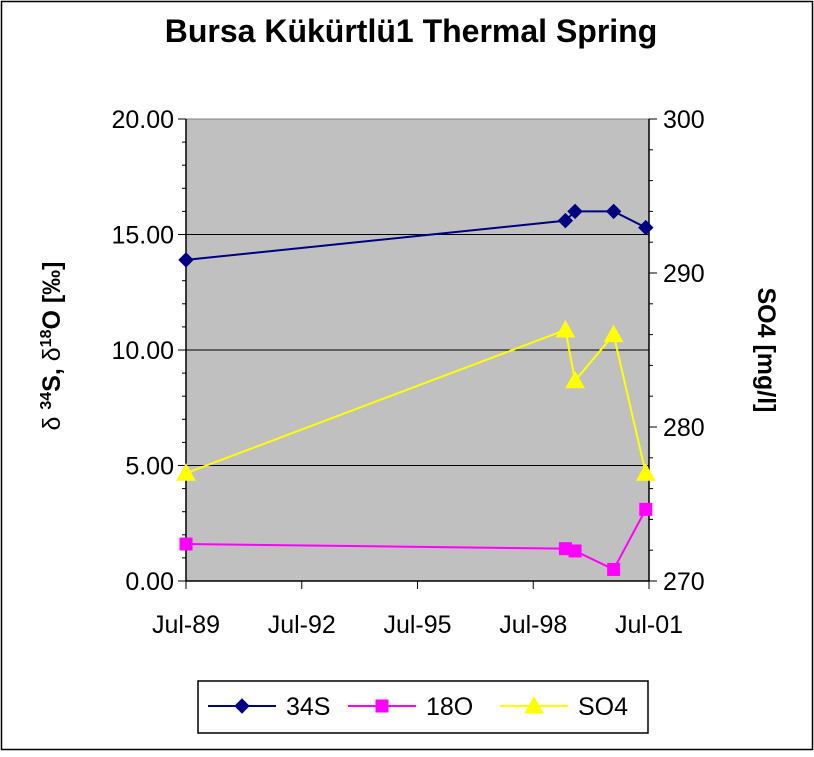  What do you see at coordinates (149, 467) in the screenshot?
I see `y-left-tick-label: 5.00` at bounding box center [149, 467].